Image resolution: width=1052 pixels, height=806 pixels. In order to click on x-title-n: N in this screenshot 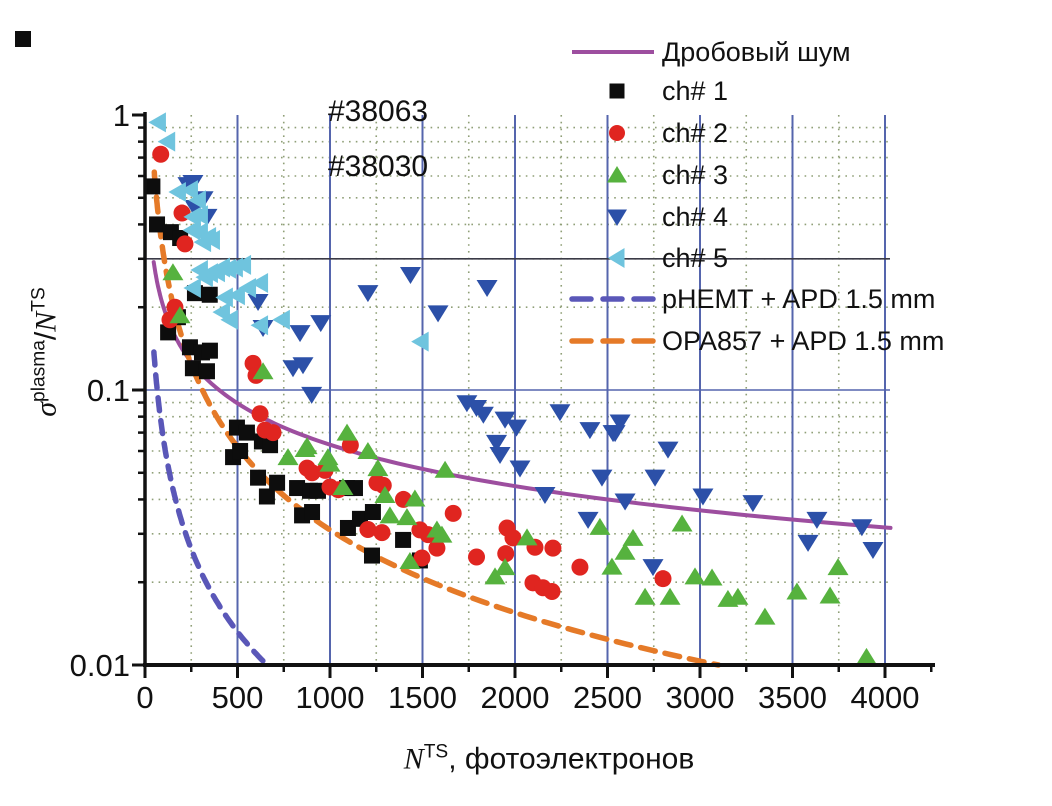, I will do `click(413, 759)`.